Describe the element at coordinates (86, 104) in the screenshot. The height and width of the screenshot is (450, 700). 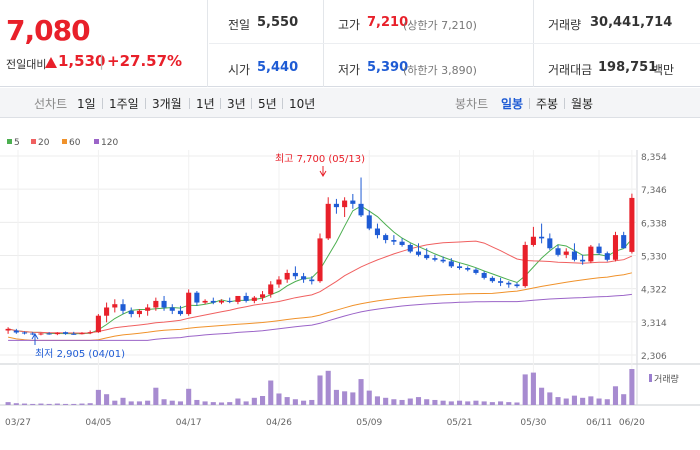
I see `tab-1day: 1일` at that location.